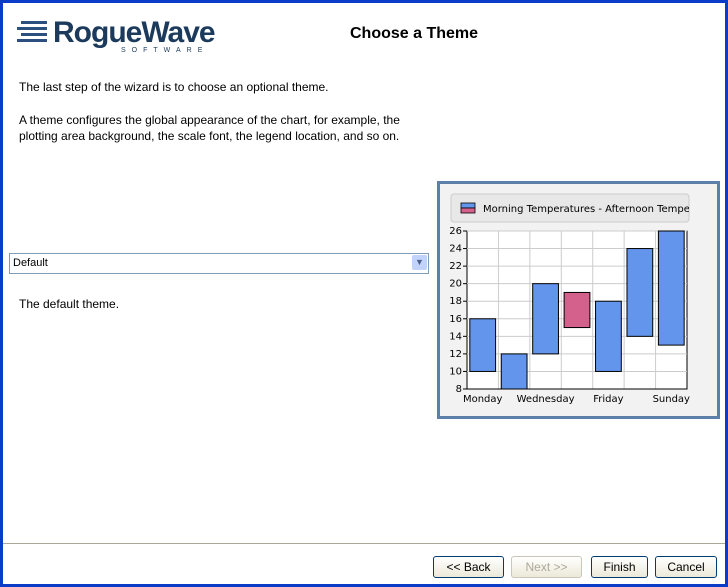 Image resolution: width=728 pixels, height=587 pixels. I want to click on next-button: Next >>, so click(546, 567).